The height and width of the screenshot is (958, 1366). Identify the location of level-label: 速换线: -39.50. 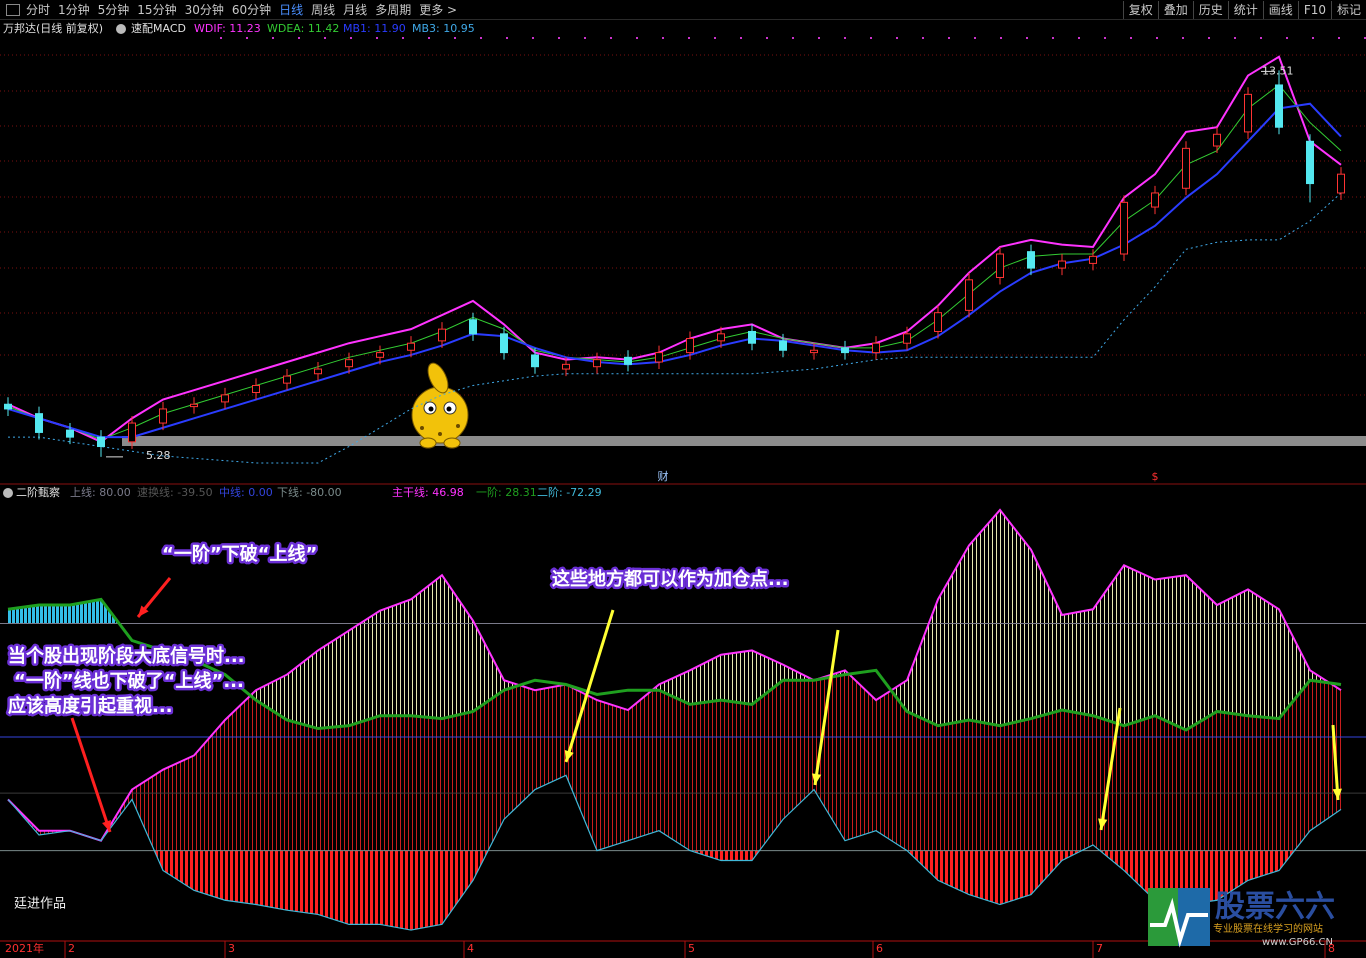
(175, 492).